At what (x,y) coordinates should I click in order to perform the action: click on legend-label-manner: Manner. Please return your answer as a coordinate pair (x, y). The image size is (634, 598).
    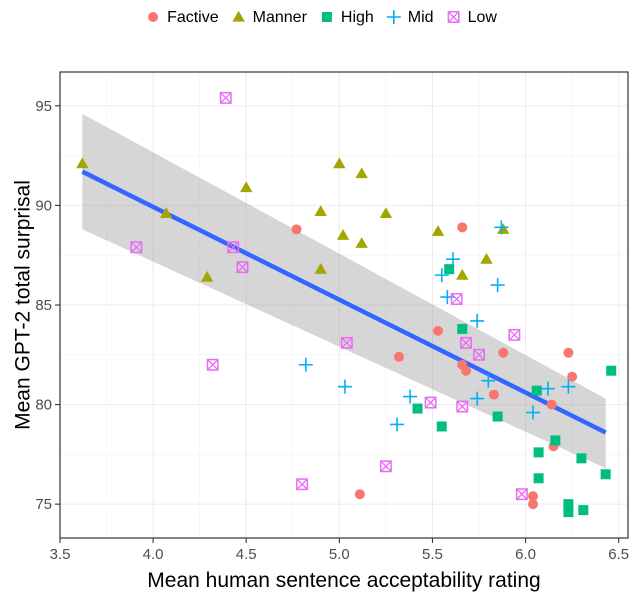
    Looking at the image, I should click on (280, 17).